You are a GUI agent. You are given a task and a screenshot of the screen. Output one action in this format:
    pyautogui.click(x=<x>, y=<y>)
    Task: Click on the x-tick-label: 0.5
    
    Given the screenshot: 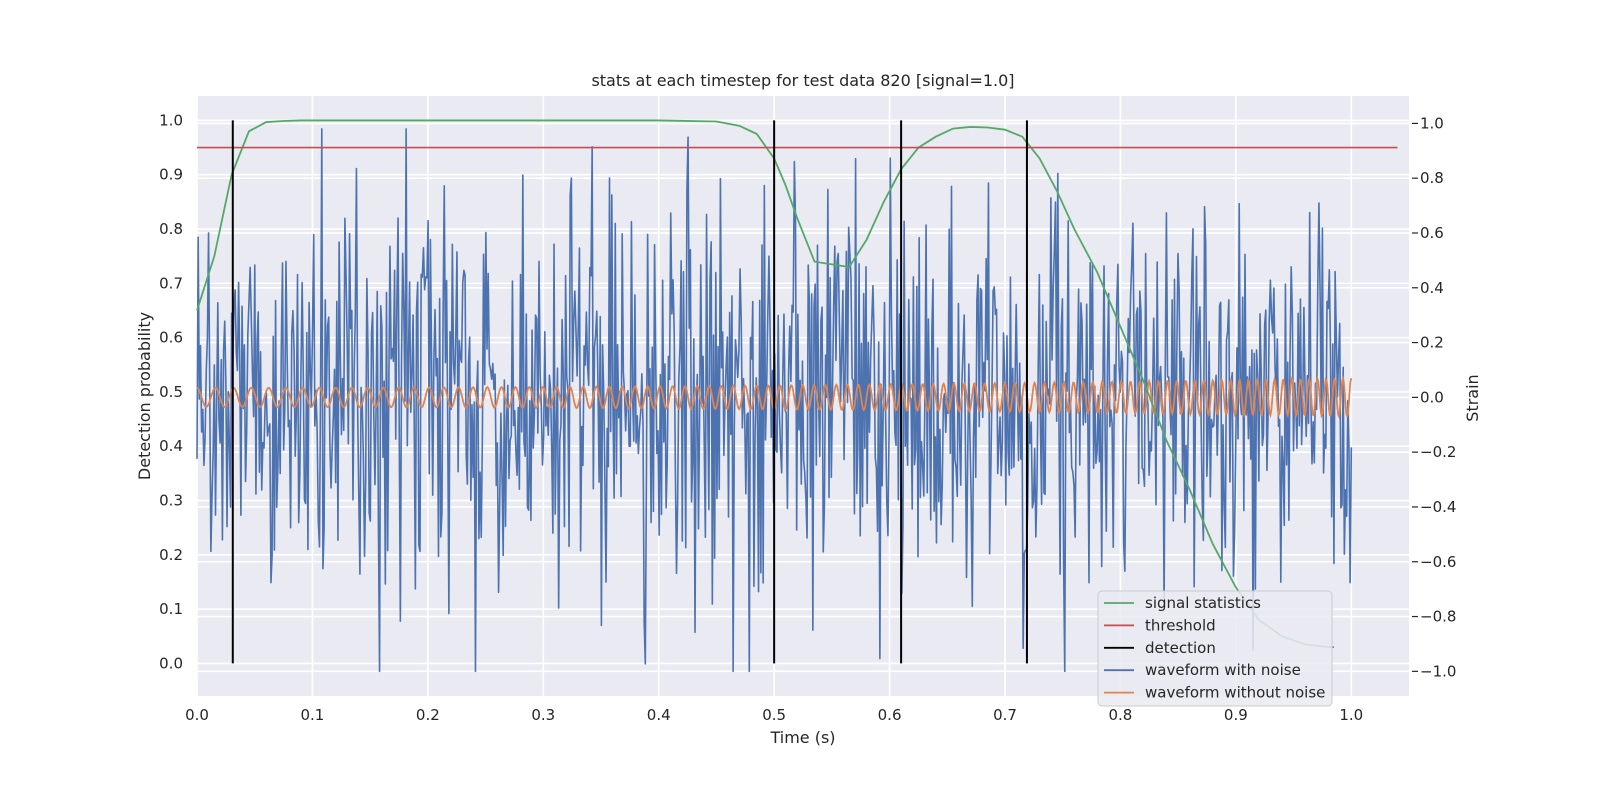 What is the action you would take?
    pyautogui.click(x=774, y=715)
    